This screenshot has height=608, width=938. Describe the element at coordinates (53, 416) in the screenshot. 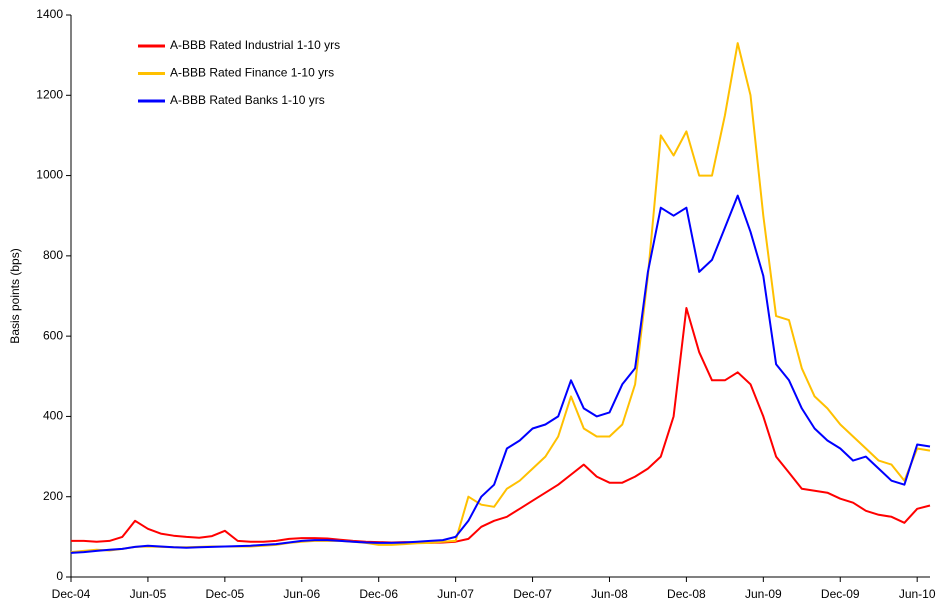

I see `y-tick-label: 400` at that location.